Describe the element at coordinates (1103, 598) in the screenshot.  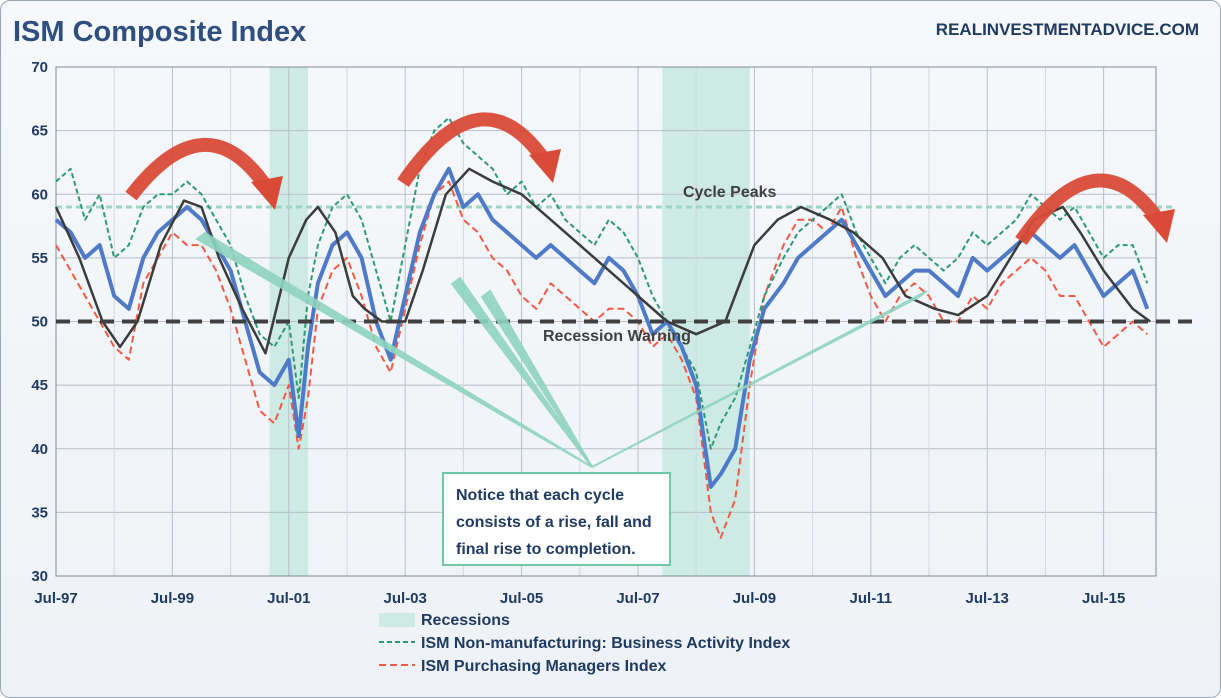
I see `x-tick-label: Jul-15` at that location.